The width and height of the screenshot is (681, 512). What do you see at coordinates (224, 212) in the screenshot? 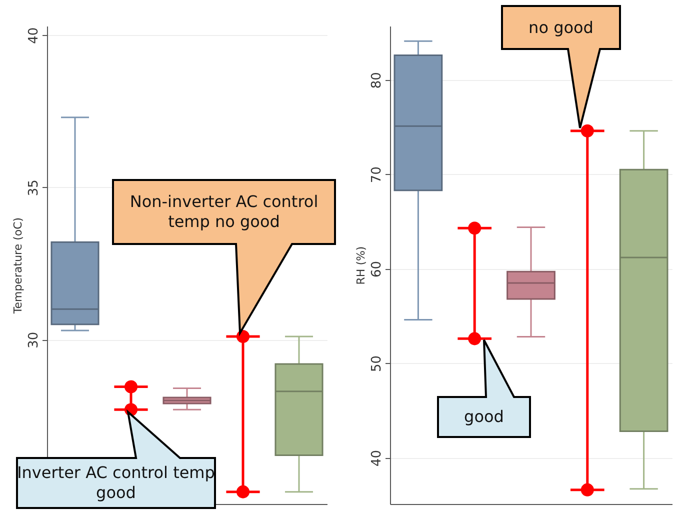
I see `annotation: Non-inverter AC control temp no good` at bounding box center [224, 212].